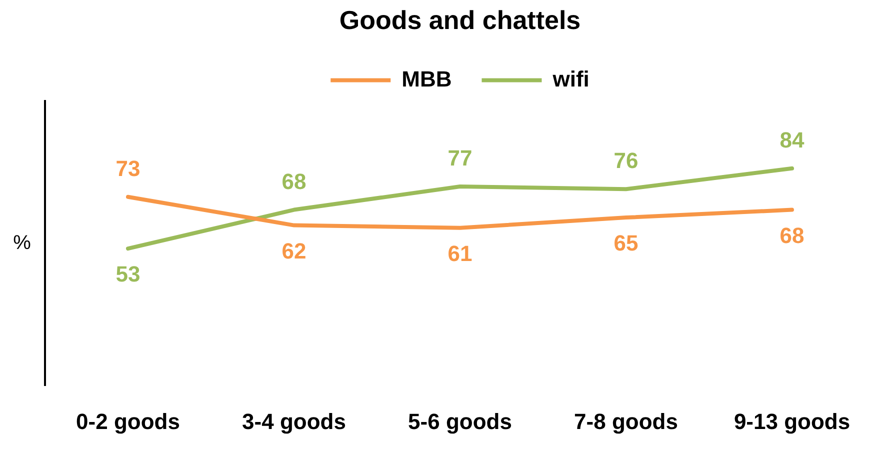  What do you see at coordinates (626, 421) in the screenshot?
I see `x-tick-label: 7-8 goods` at bounding box center [626, 421].